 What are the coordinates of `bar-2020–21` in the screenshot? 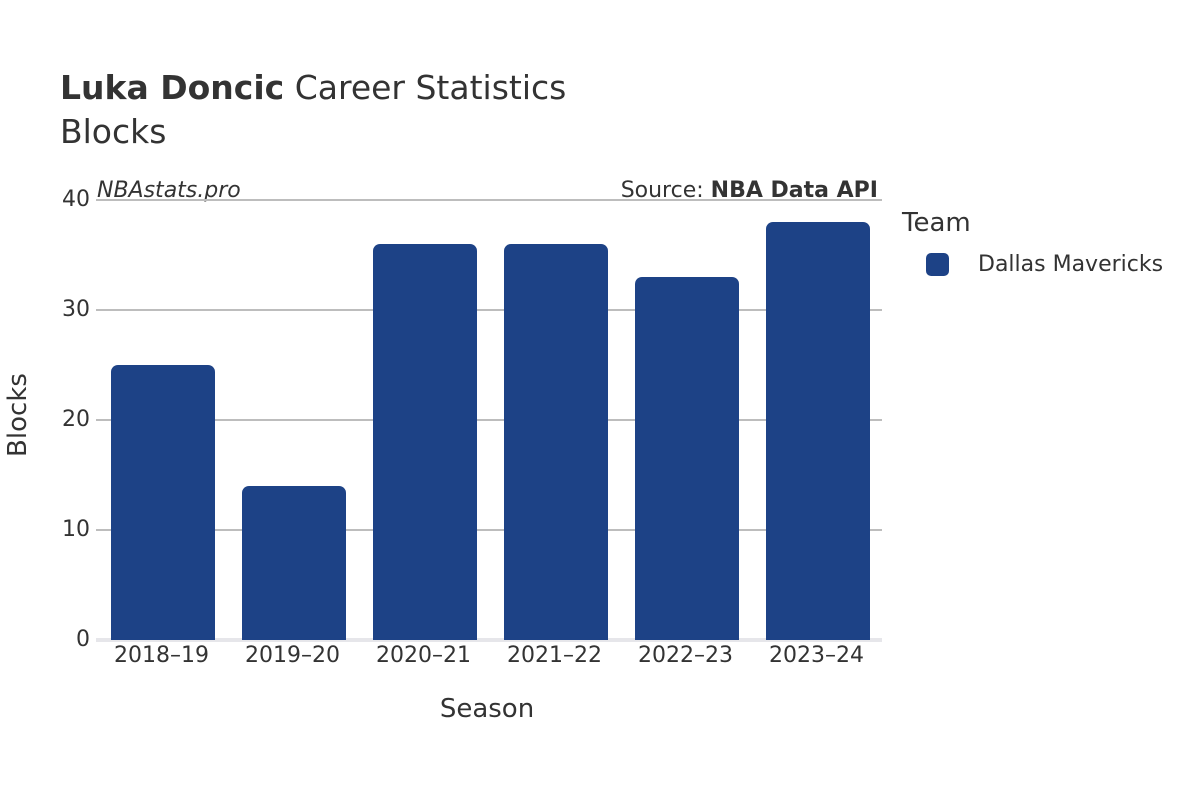 It's located at (424, 442).